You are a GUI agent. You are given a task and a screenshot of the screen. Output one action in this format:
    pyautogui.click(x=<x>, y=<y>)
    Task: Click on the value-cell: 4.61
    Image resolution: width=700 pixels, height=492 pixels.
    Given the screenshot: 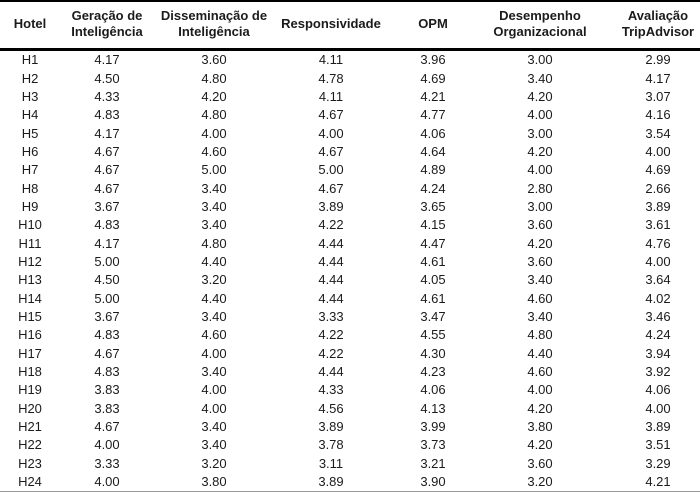 What is the action you would take?
    pyautogui.click(x=433, y=262)
    